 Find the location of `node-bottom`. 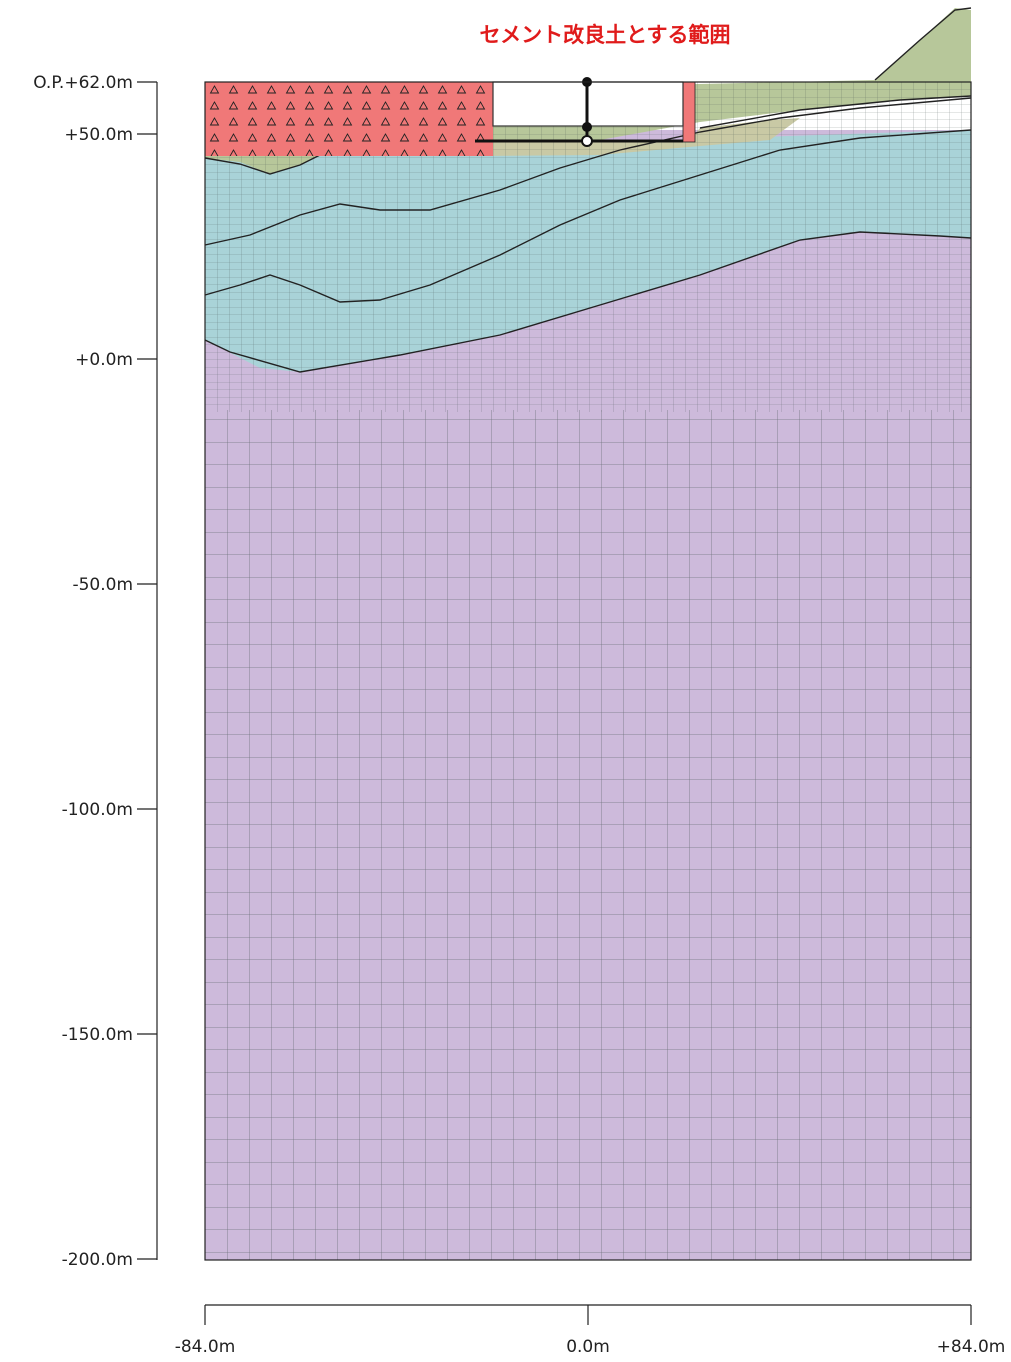

node-bottom is located at coordinates (587, 141).